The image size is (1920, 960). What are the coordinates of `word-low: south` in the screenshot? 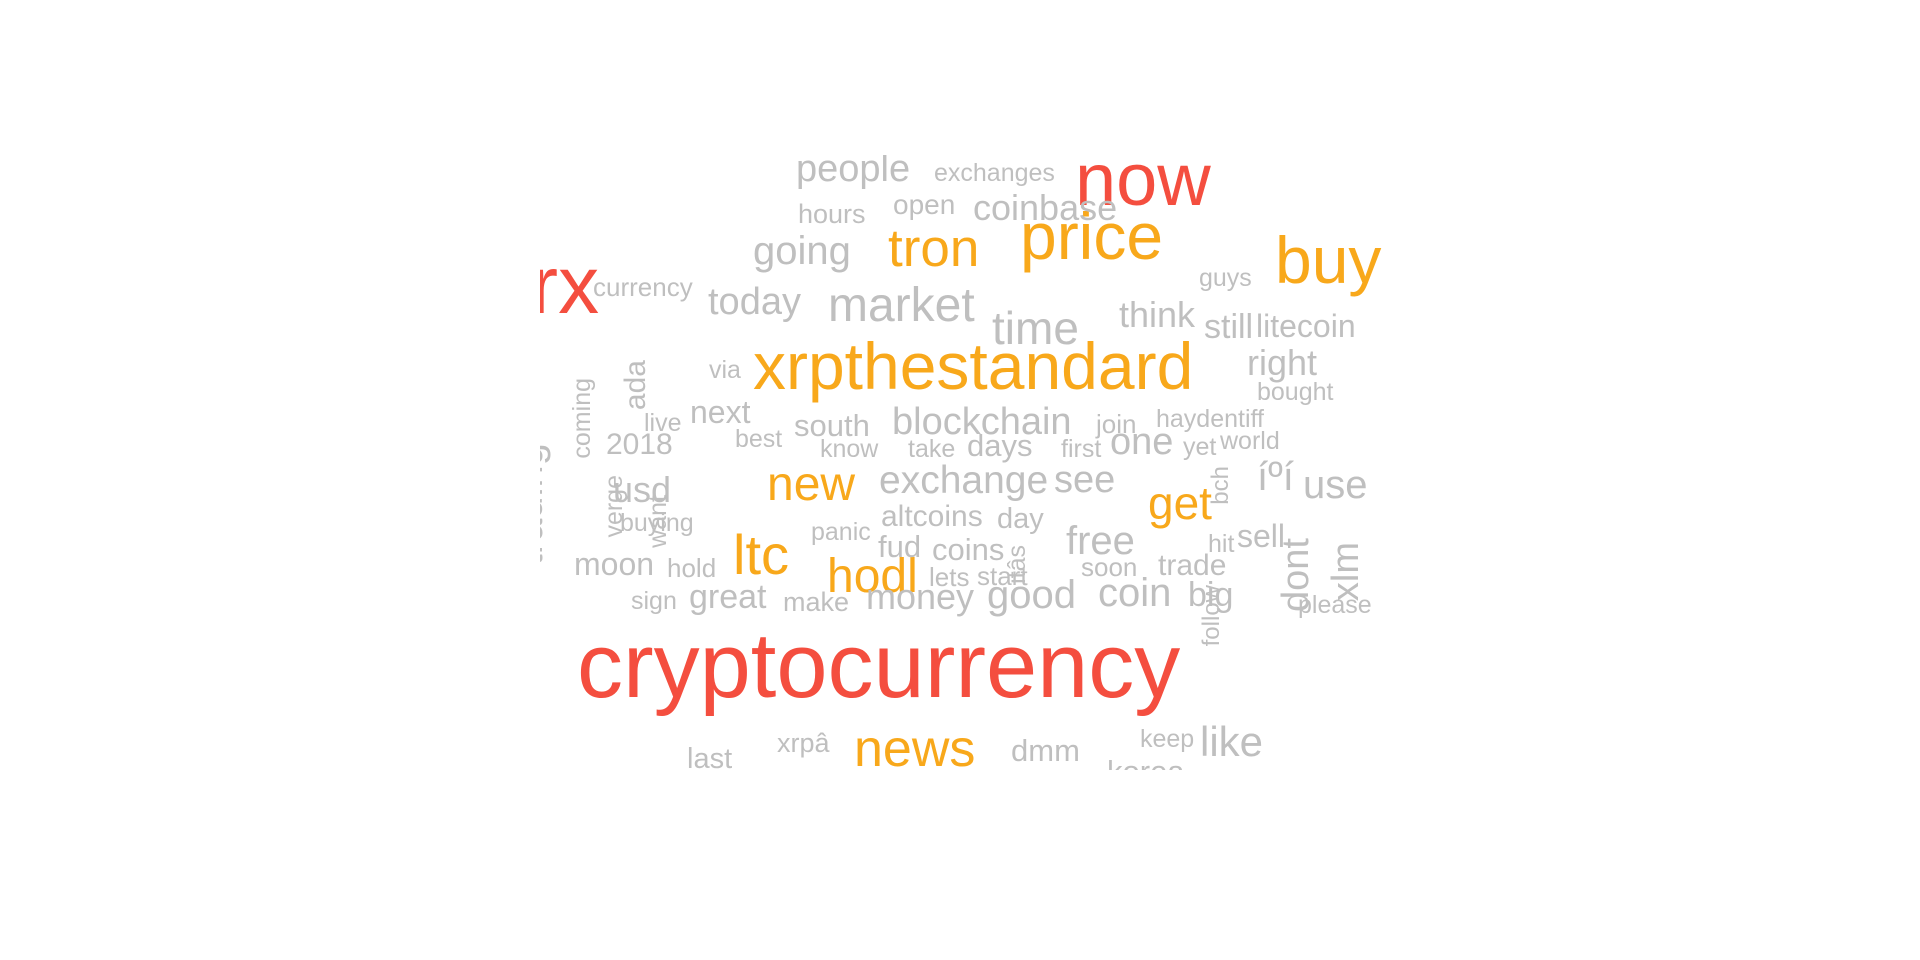 It's located at (832, 425).